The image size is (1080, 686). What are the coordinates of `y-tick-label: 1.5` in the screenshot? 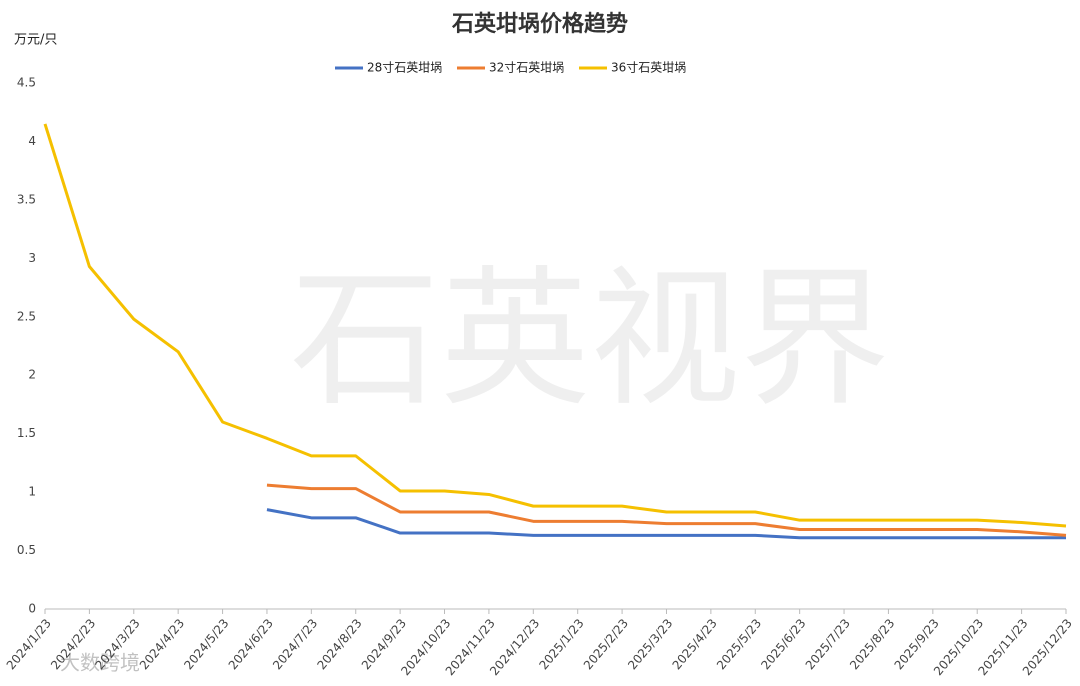 It's located at (26, 433).